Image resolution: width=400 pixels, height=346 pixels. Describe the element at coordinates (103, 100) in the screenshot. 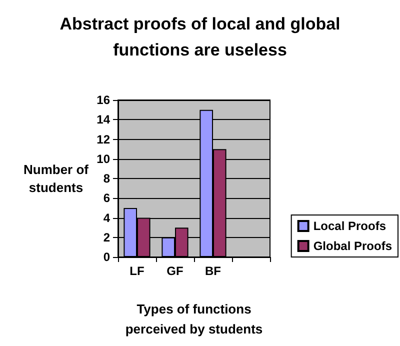

I see `y-tick-label: 16` at that location.